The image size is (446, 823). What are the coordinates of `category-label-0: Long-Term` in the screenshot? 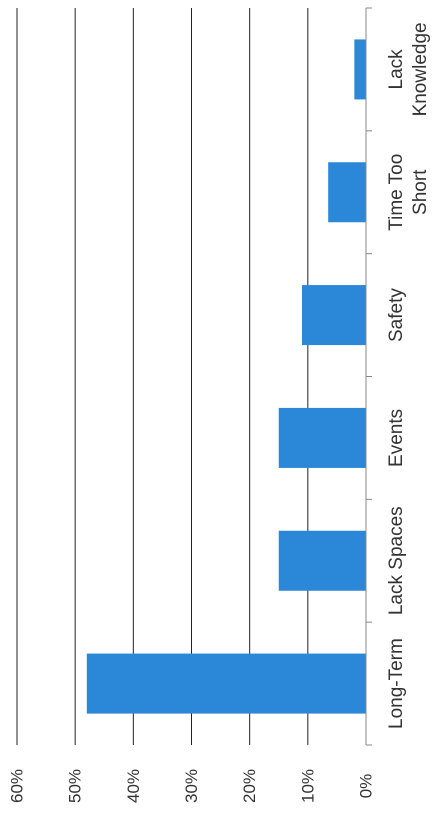 It's located at (396, 683).